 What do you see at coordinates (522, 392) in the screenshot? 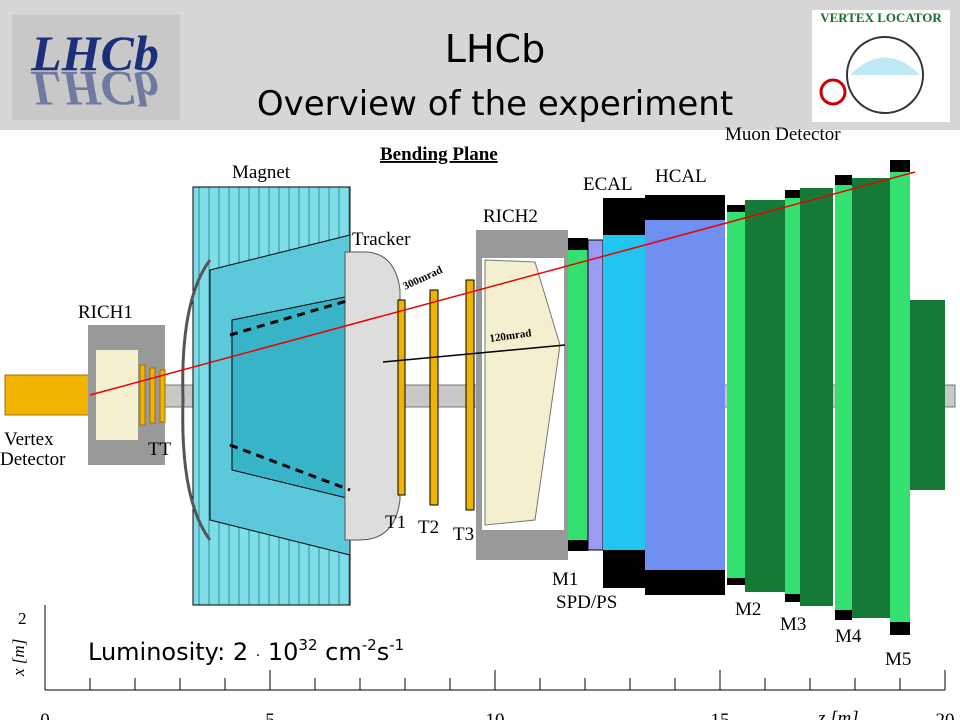
I see `rich2-mirror` at bounding box center [522, 392].